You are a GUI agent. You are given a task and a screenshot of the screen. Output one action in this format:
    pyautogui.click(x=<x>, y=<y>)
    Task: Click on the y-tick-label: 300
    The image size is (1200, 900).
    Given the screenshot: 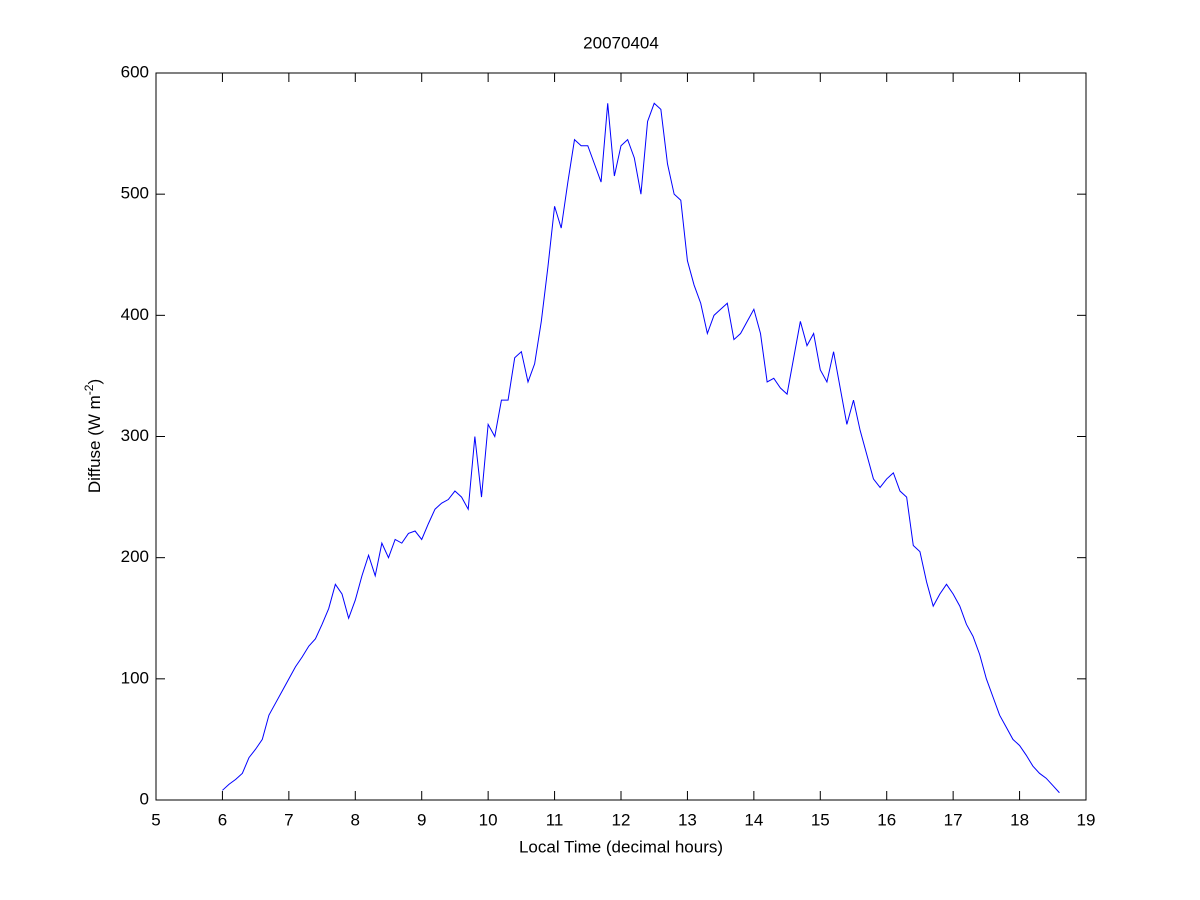 What is the action you would take?
    pyautogui.click(x=135, y=435)
    